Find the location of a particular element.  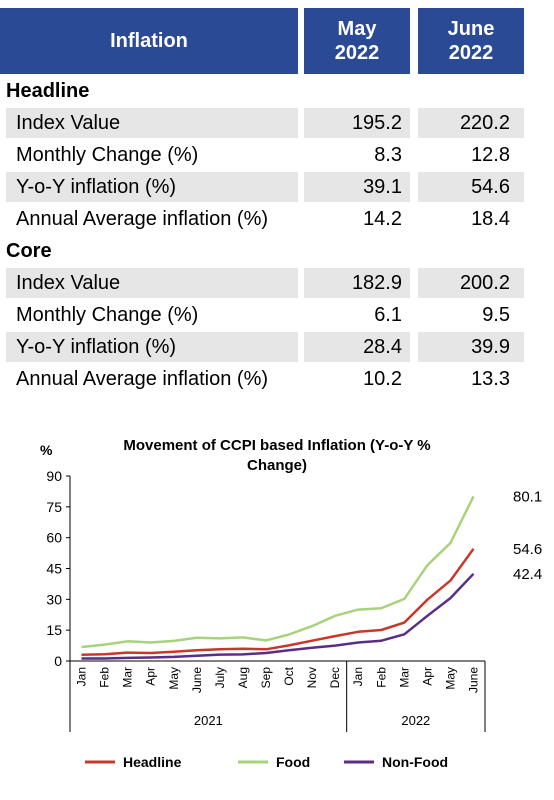

series-line-headline is located at coordinates (278, 602).